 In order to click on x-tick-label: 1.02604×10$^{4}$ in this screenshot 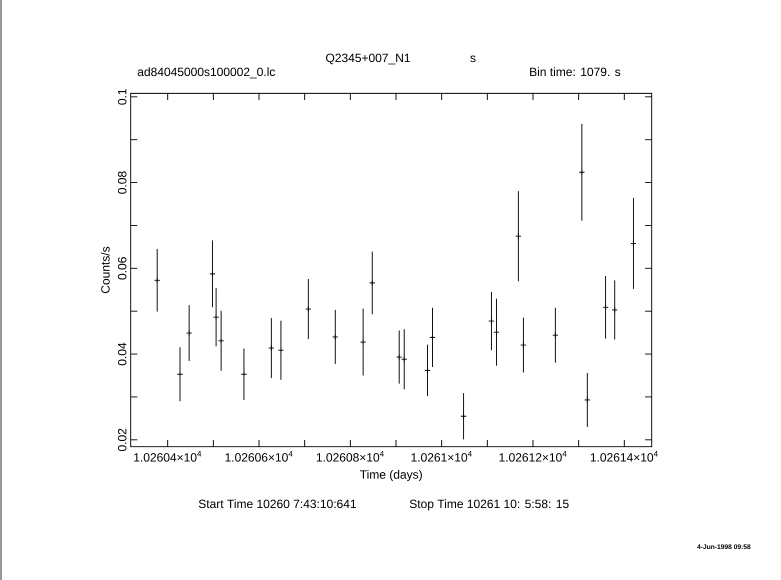, I will do `click(168, 456)`.